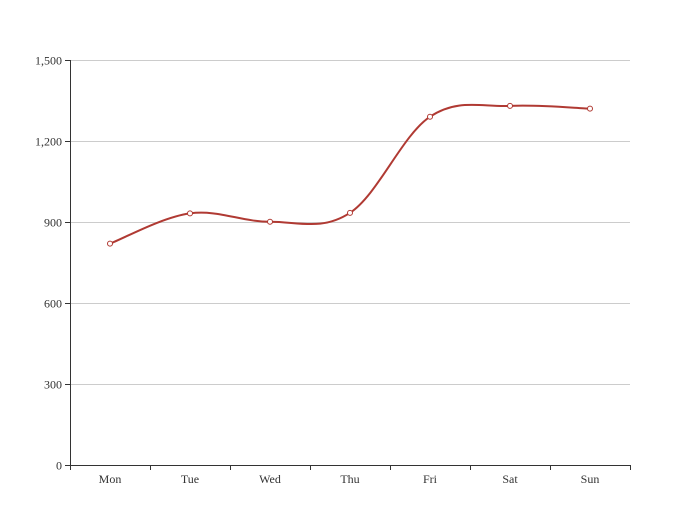 This screenshot has height=525, width=700. Describe the element at coordinates (110, 479) in the screenshot. I see `x-tick-label: Mon` at that location.